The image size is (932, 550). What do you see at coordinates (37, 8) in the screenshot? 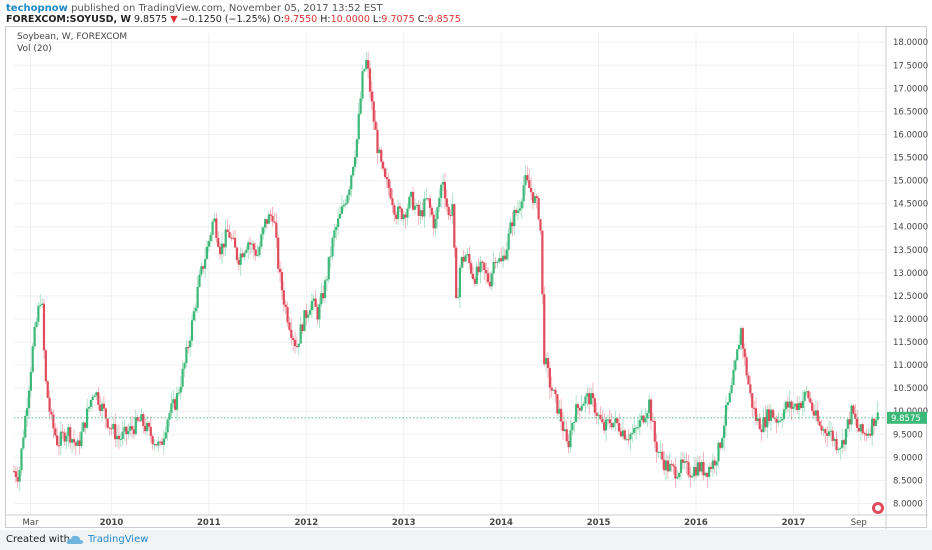
I see `author-link: techopnow` at bounding box center [37, 8].